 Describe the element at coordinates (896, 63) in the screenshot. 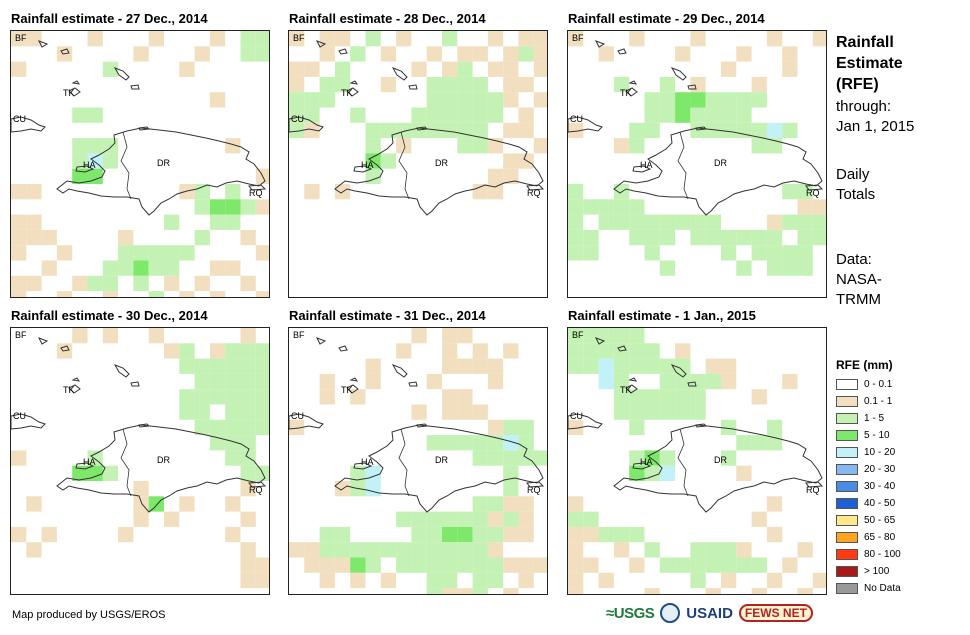

I see `side-title: Rainfall Estimate (RFE)` at that location.